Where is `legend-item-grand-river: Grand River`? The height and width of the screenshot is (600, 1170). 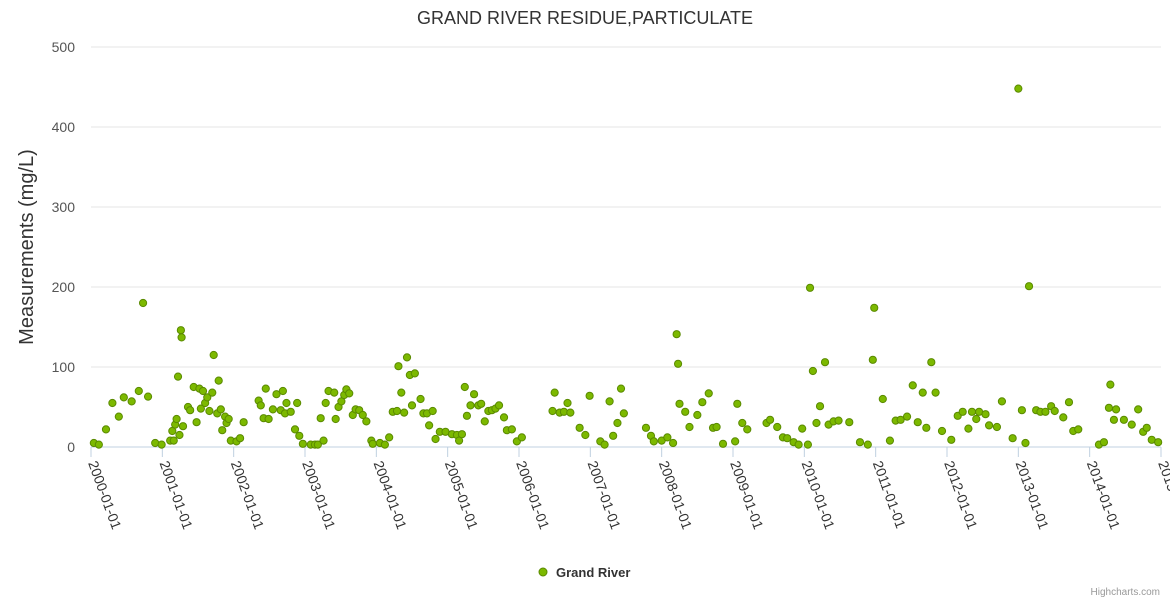
legend-item-grand-river: Grand River is located at coordinates (593, 572).